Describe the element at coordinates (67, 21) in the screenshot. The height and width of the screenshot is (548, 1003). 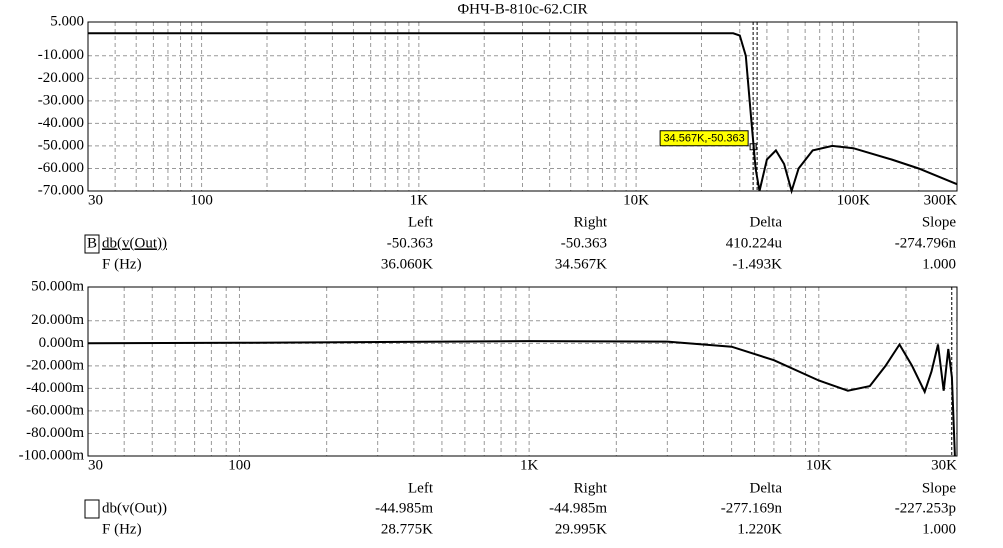
I see `y-tick-label: 5.000` at that location.